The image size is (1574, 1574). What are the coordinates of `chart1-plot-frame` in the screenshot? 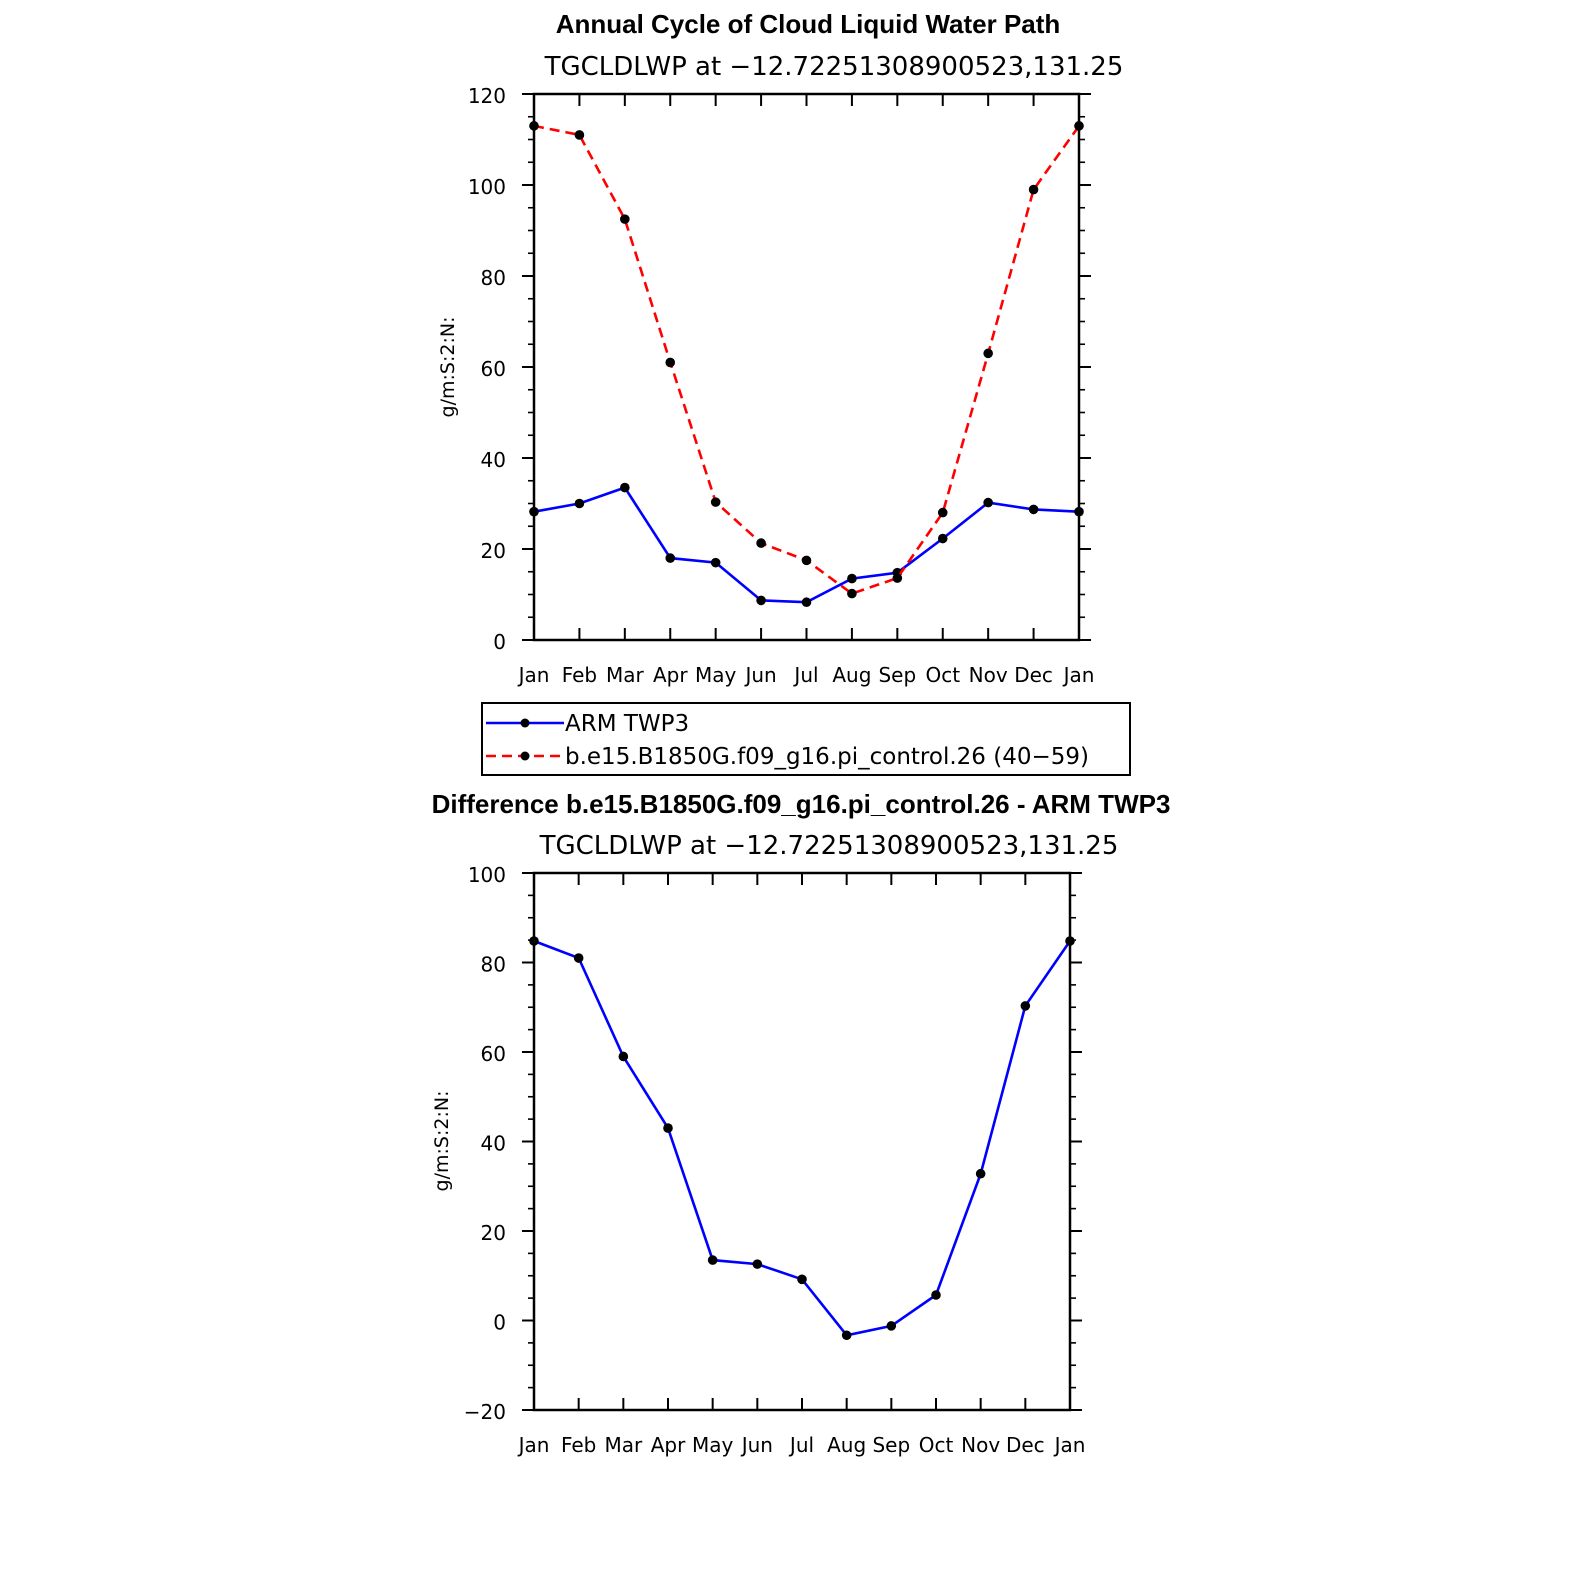 It's located at (806, 367).